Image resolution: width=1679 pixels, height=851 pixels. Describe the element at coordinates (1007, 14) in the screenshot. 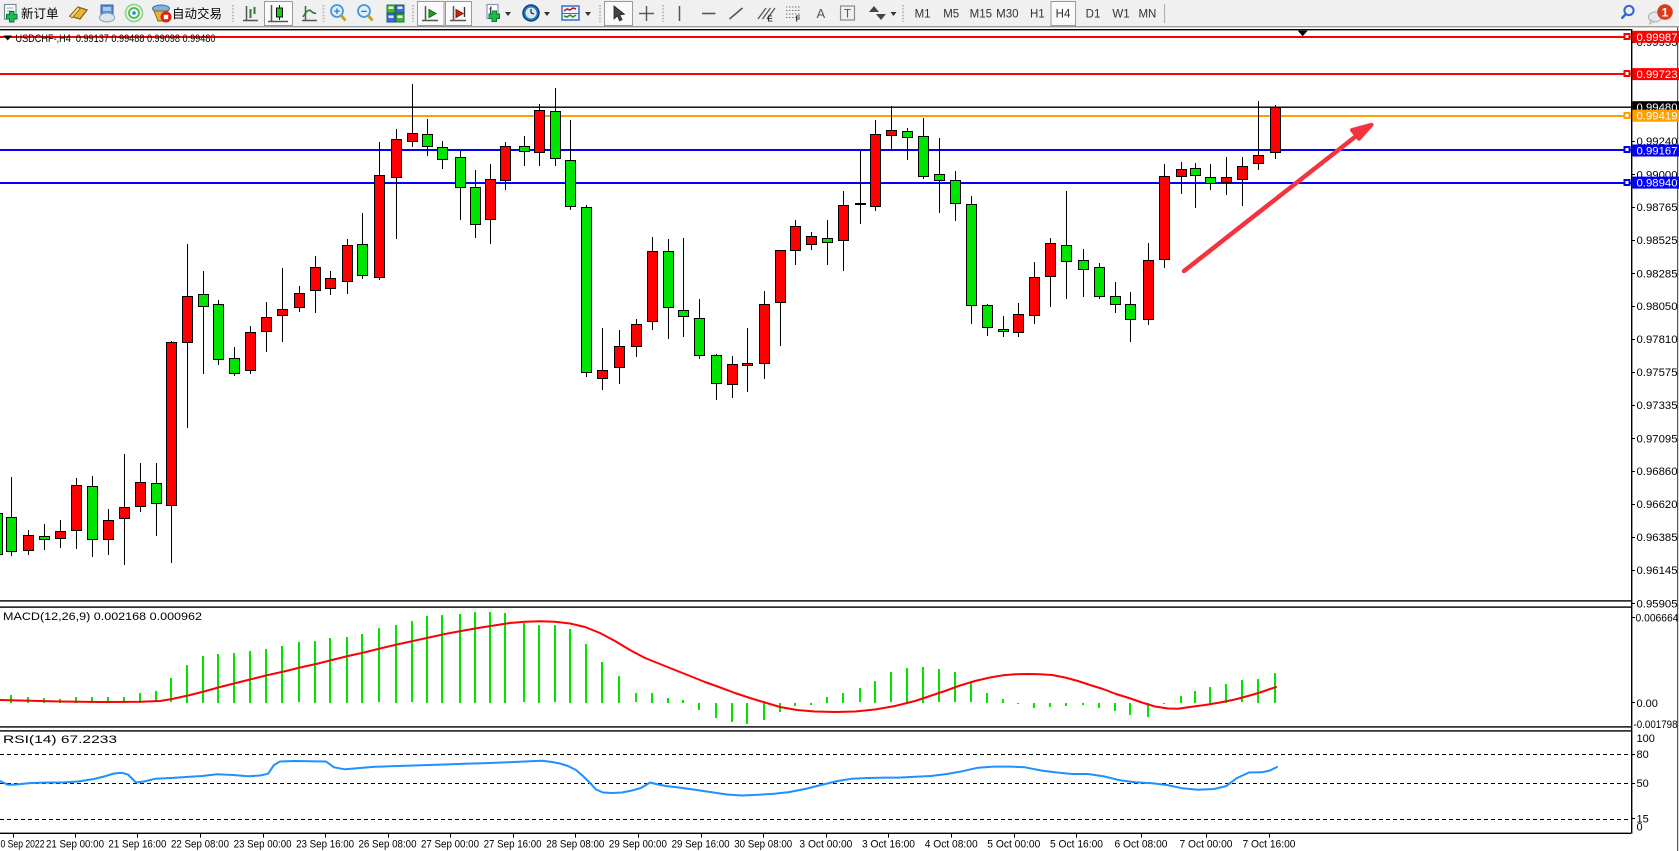

I see `svg-text: M30` at that location.